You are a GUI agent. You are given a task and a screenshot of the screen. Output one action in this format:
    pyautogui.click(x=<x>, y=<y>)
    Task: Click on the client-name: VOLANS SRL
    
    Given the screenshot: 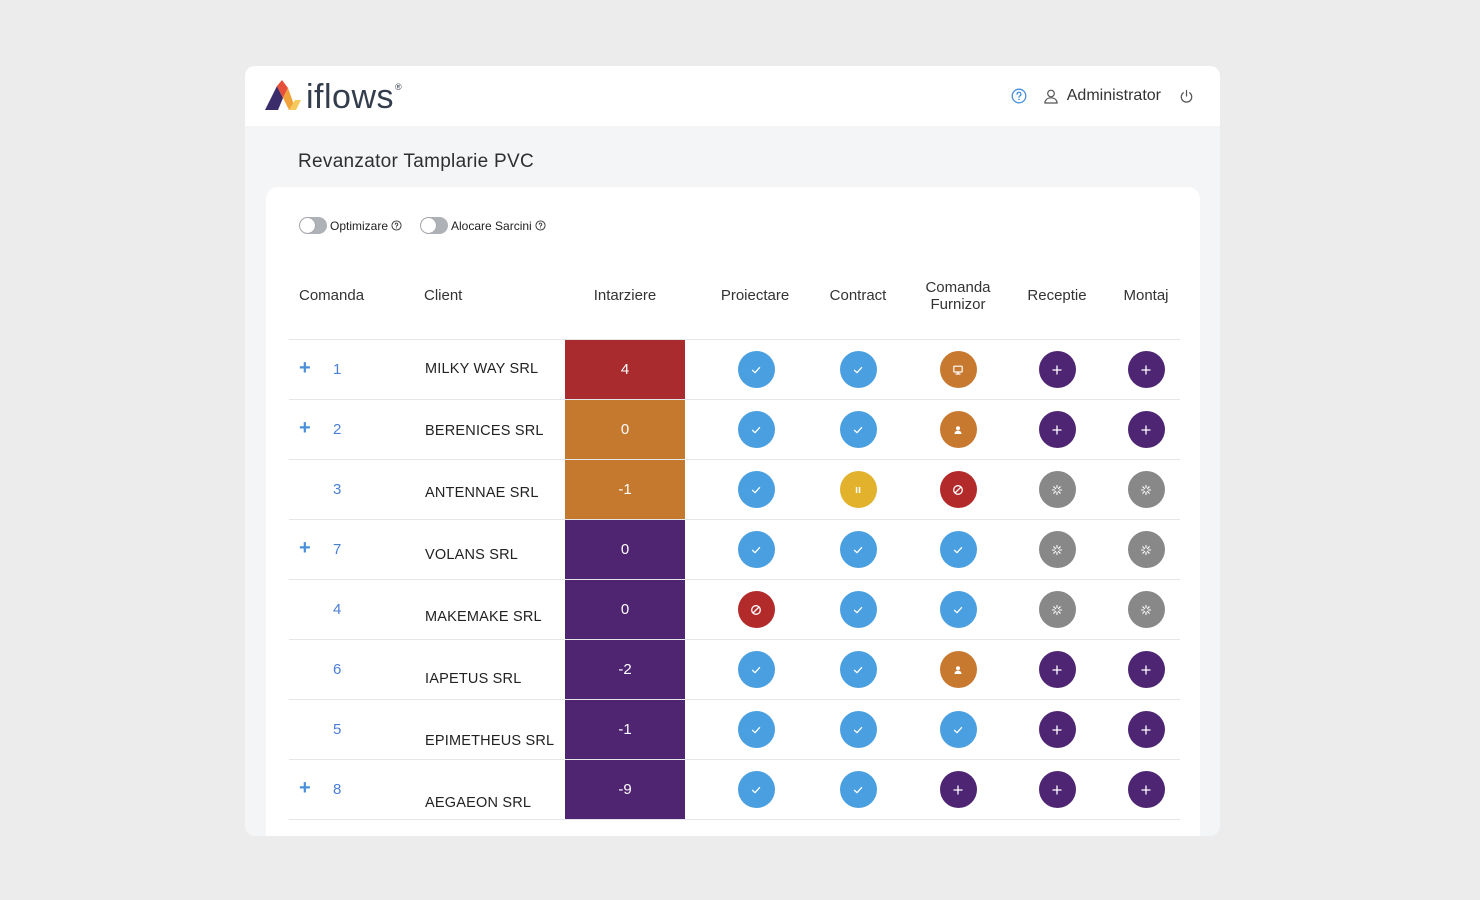 What is the action you would take?
    pyautogui.click(x=472, y=555)
    